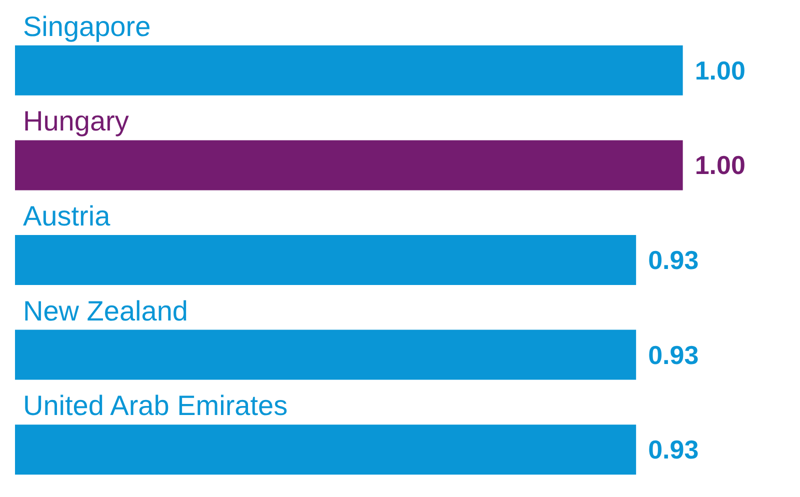  What do you see at coordinates (87, 26) in the screenshot?
I see `y-tick-label: Singapore` at bounding box center [87, 26].